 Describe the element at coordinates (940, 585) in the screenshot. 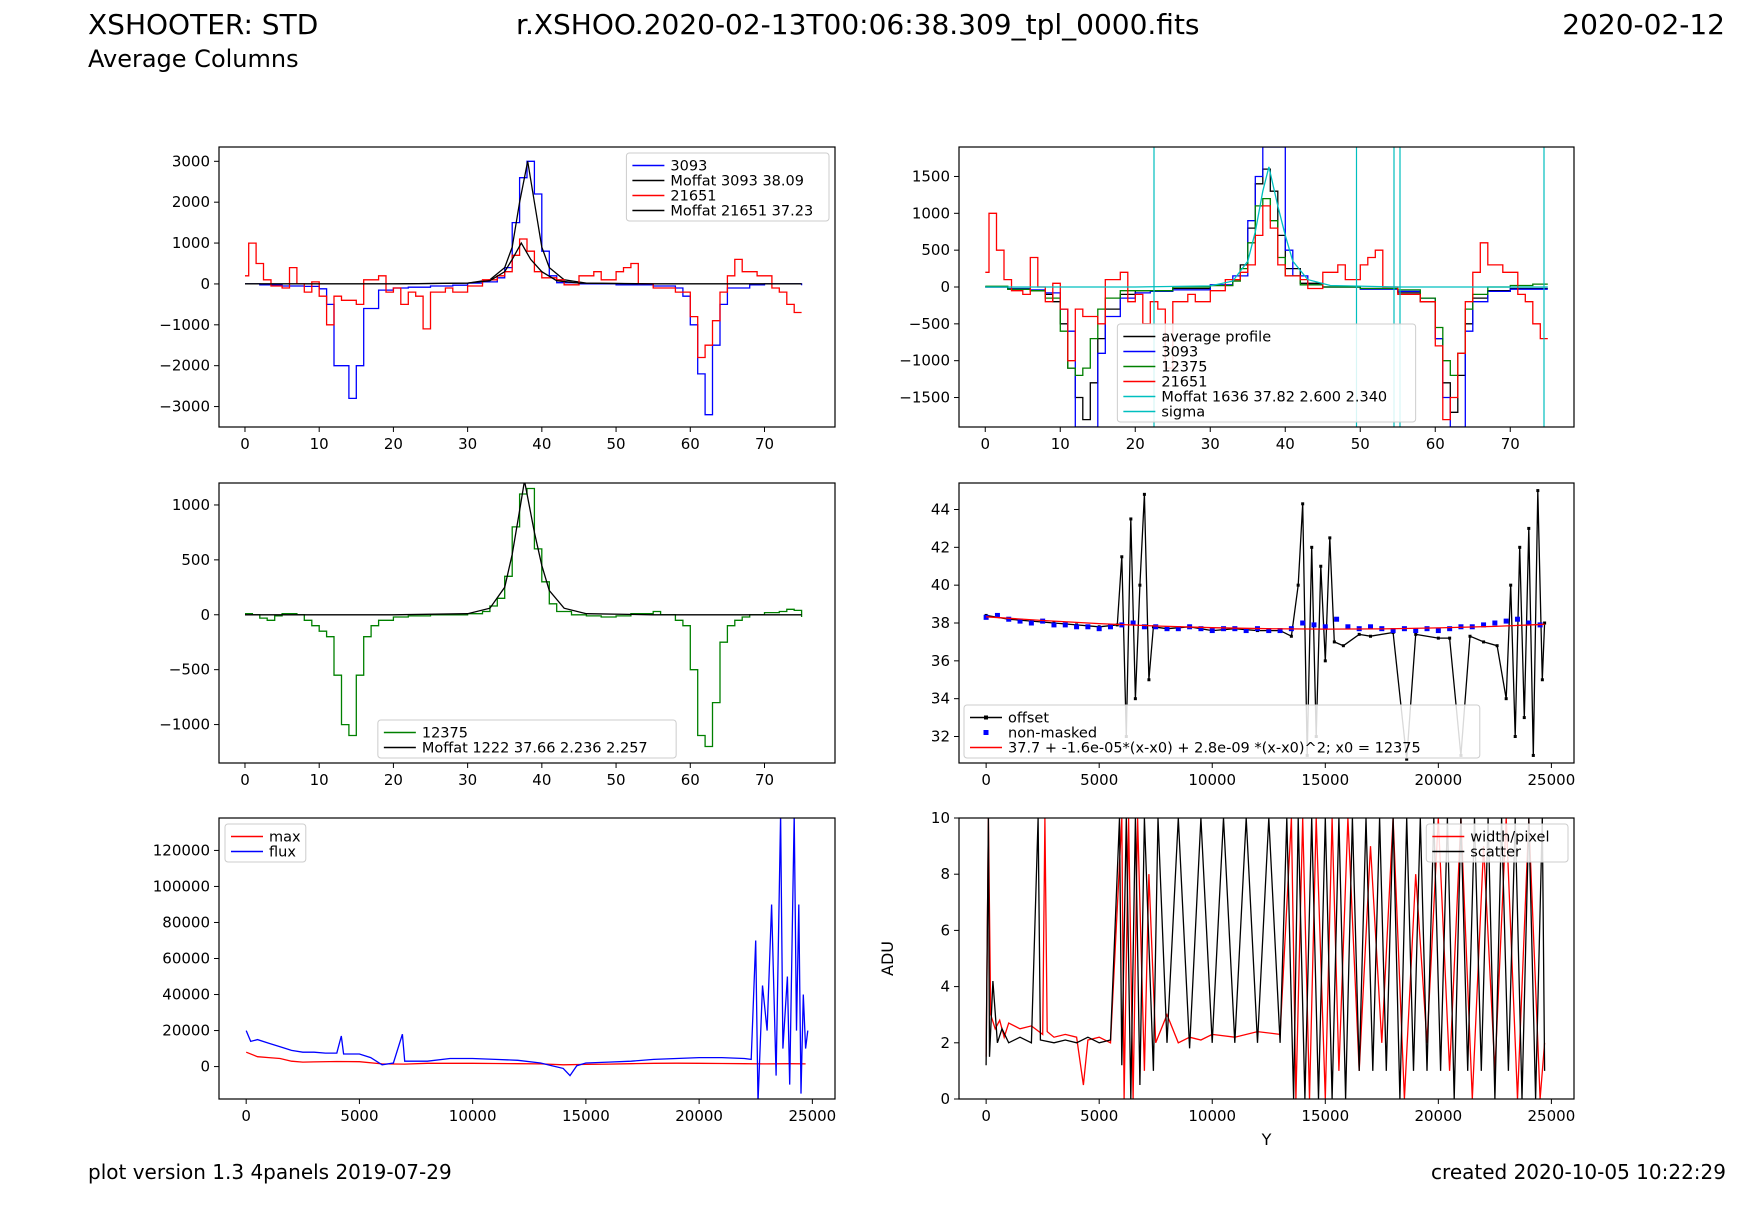

I see `y-tick-label: 40` at that location.